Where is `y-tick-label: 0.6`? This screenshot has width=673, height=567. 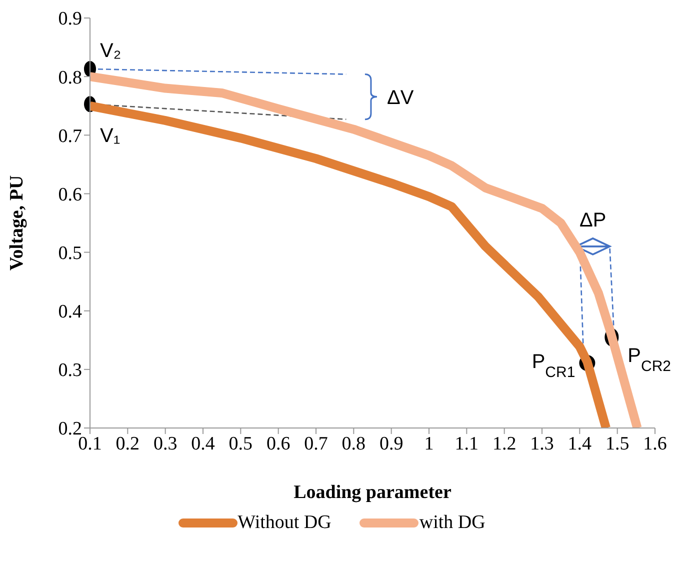
y-tick-label: 0.6 is located at coordinates (70, 195).